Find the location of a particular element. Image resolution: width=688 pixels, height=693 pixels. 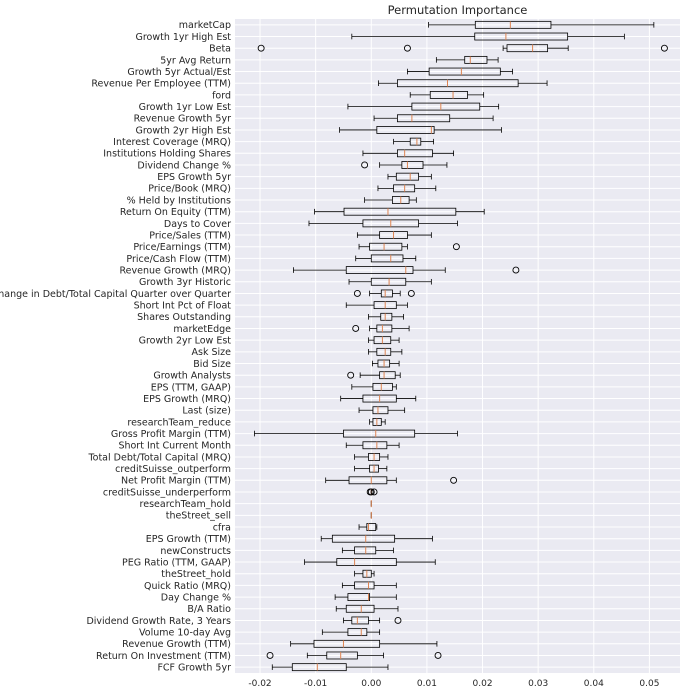

feature-label: Revenue Growth (MRQ) is located at coordinates (176, 270).